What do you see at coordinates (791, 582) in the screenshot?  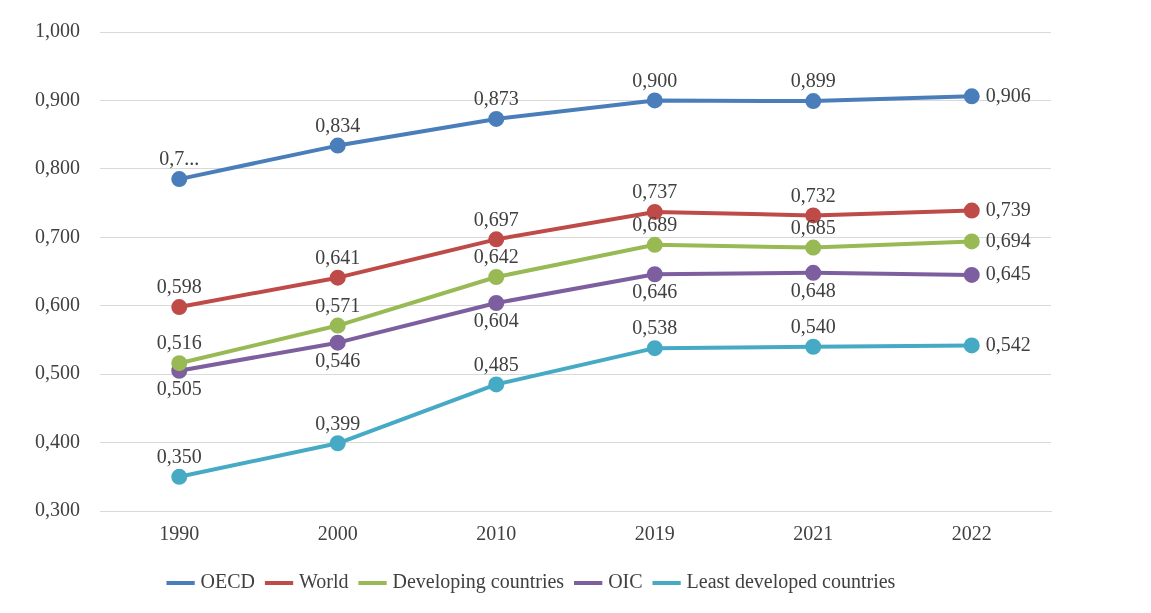 I see `legend-label: Least developed countries` at bounding box center [791, 582].